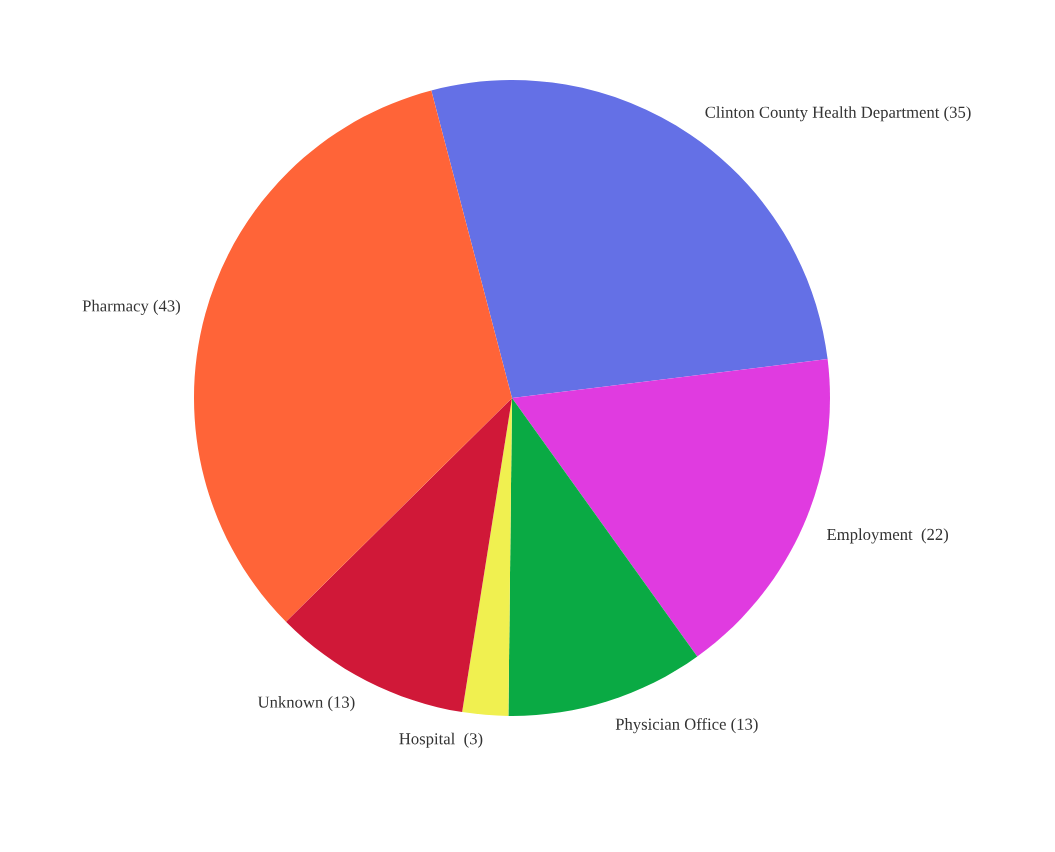 The width and height of the screenshot is (1055, 852). Describe the element at coordinates (441, 740) in the screenshot. I see `slice-label: Hospital (3)` at that location.